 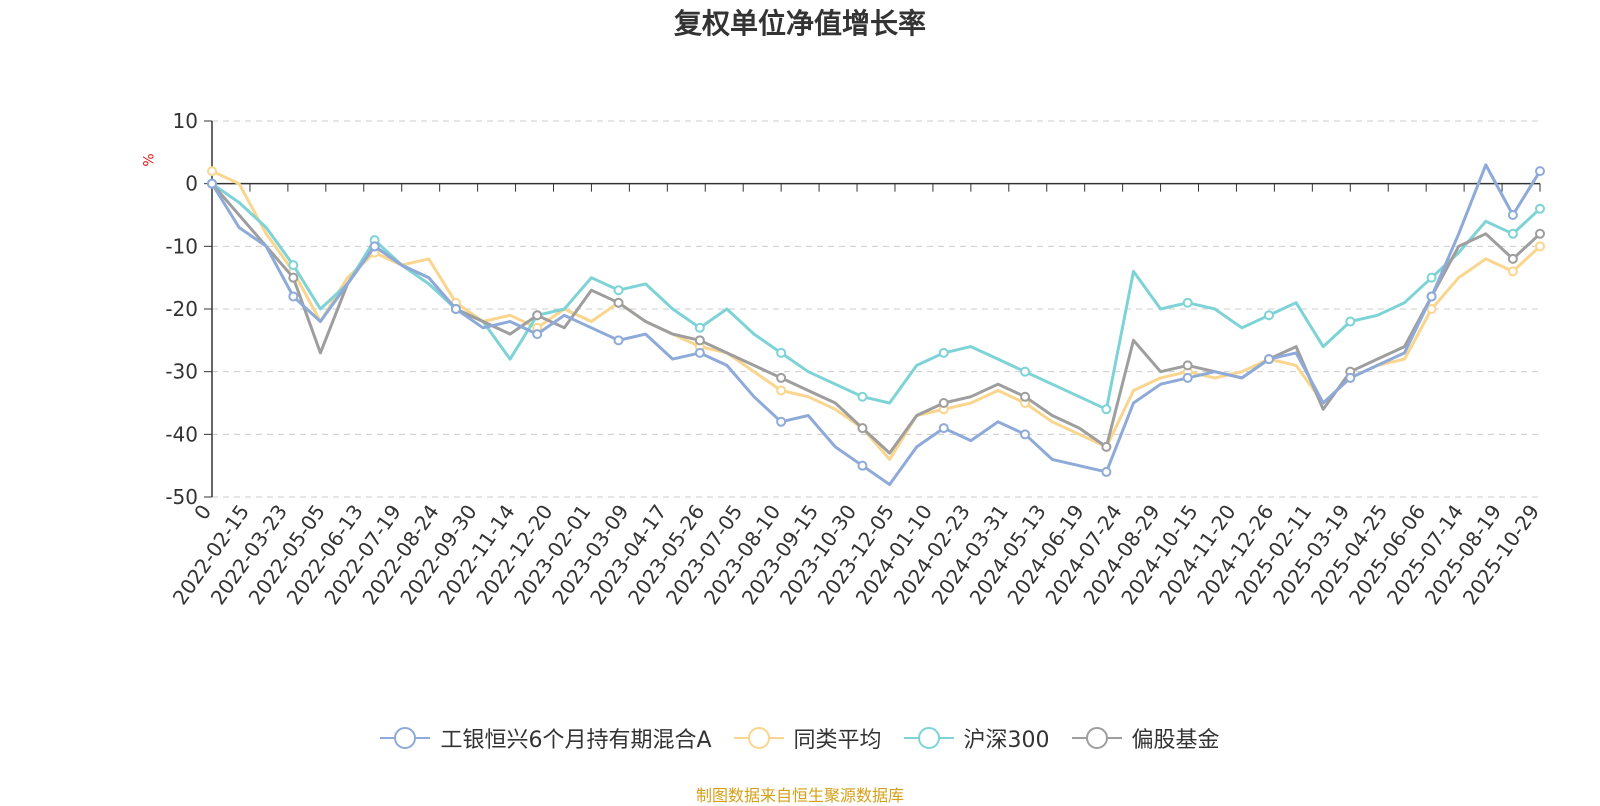 What do you see at coordinates (191, 184) in the screenshot?
I see `y-tick-label: 0` at bounding box center [191, 184].